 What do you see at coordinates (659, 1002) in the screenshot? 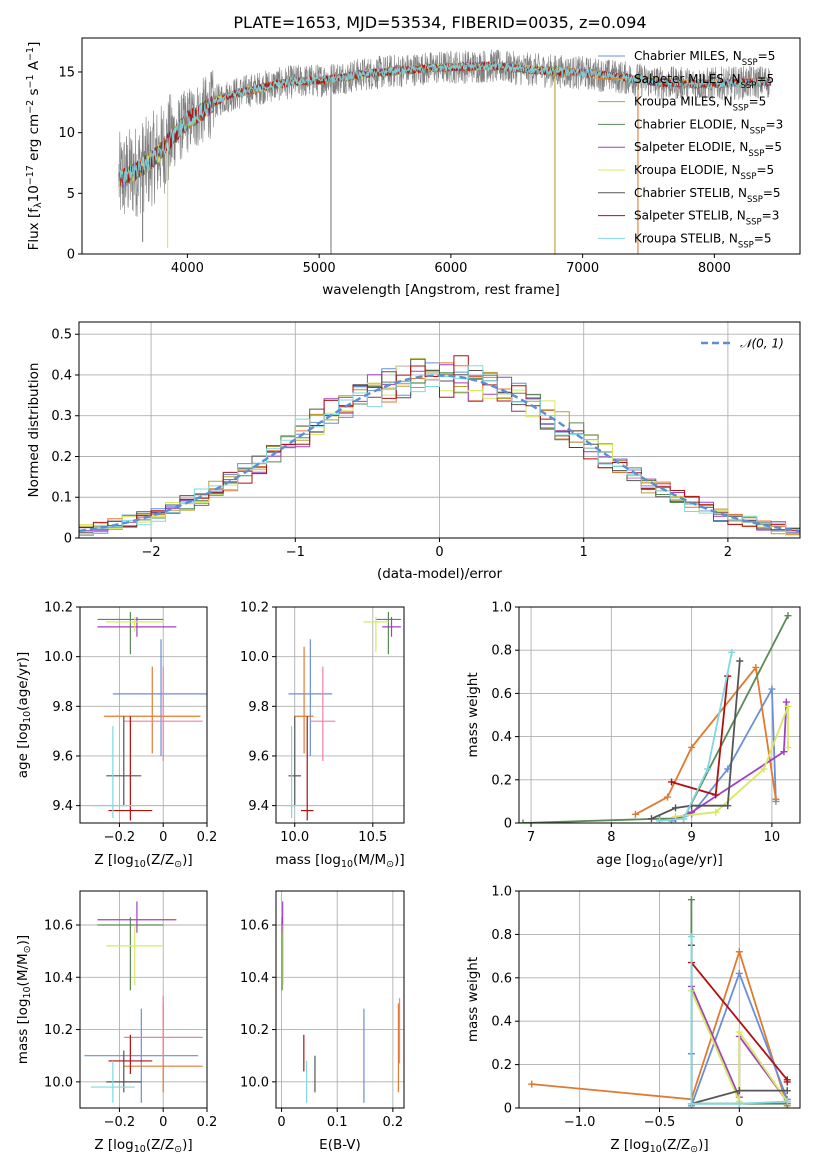
I see `plot-area-mass_weight_vs_Z` at bounding box center [659, 1002].